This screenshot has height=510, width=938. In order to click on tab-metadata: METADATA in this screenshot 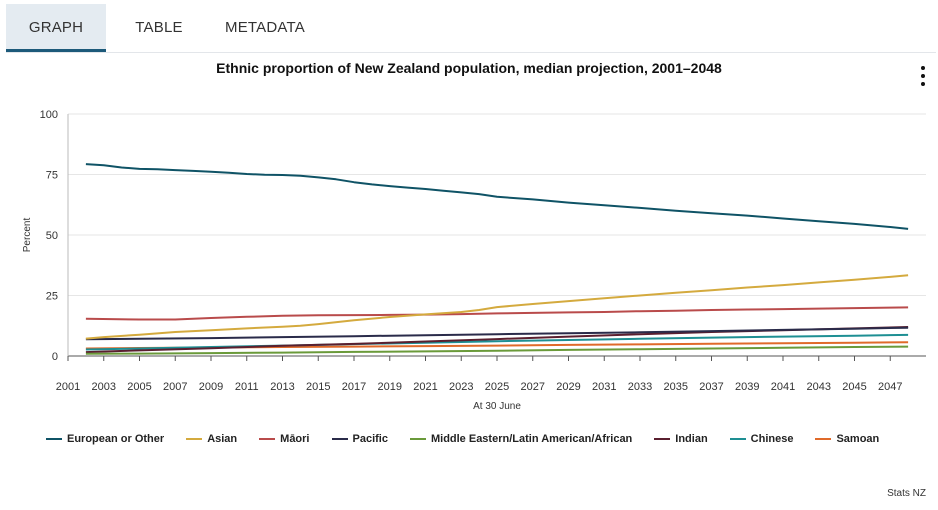, I will do `click(265, 27)`.